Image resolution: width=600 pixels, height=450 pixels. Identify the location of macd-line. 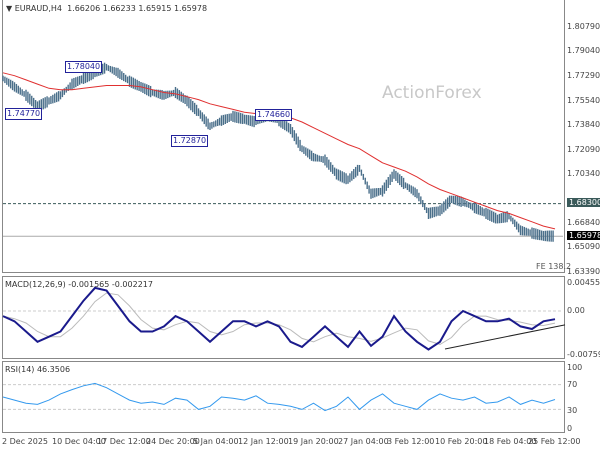
(279, 318).